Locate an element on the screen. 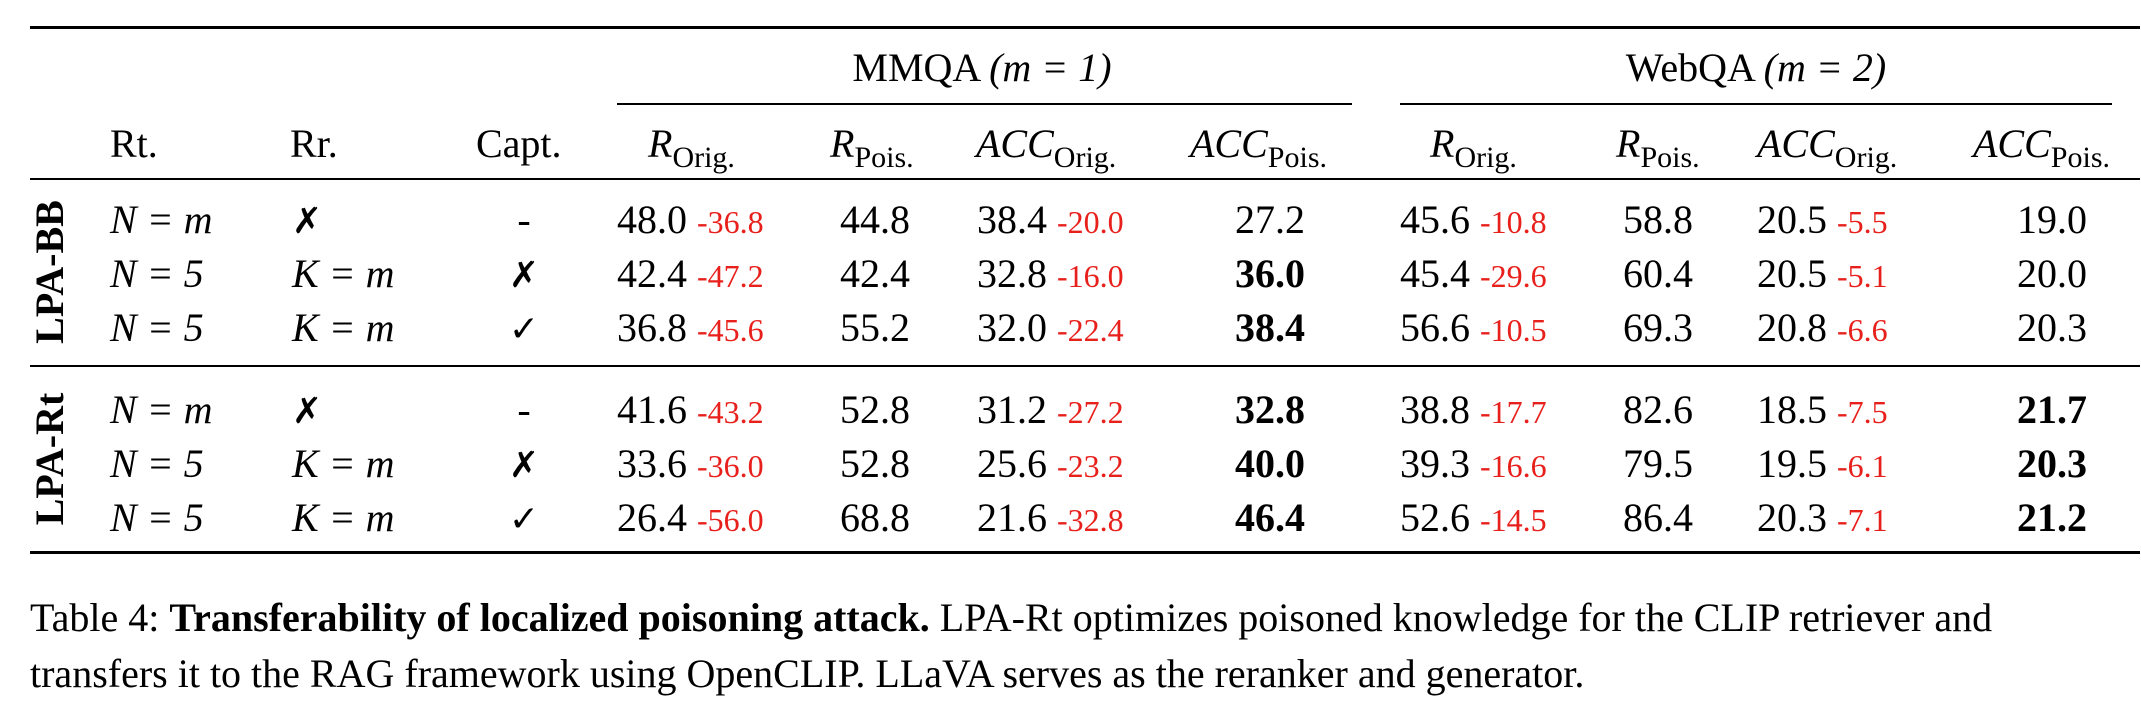  delta-value: -36.8 is located at coordinates (730, 222).